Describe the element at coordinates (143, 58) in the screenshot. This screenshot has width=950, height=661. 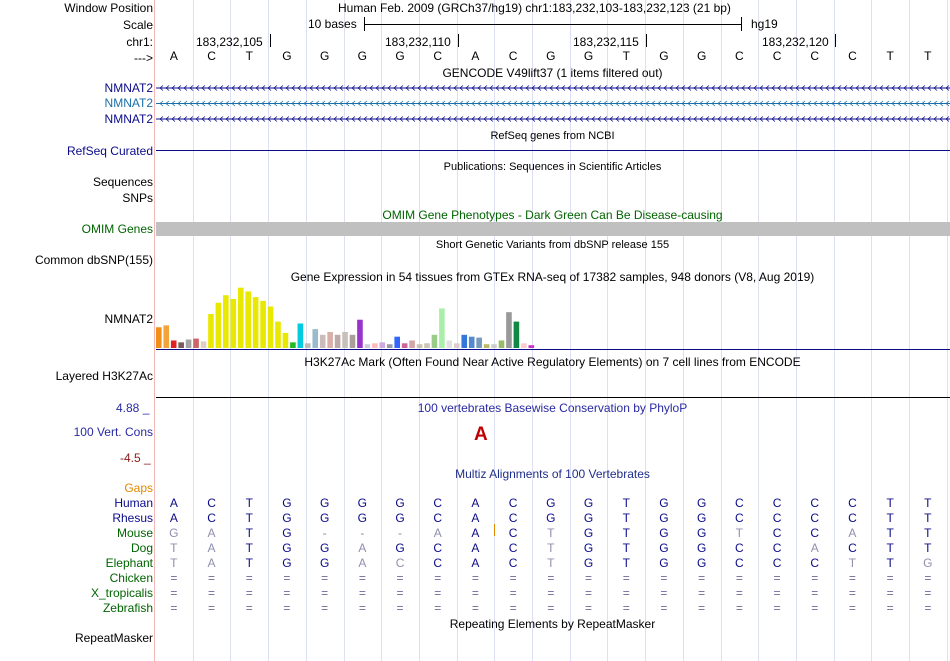
I see `strand-label: --->` at that location.